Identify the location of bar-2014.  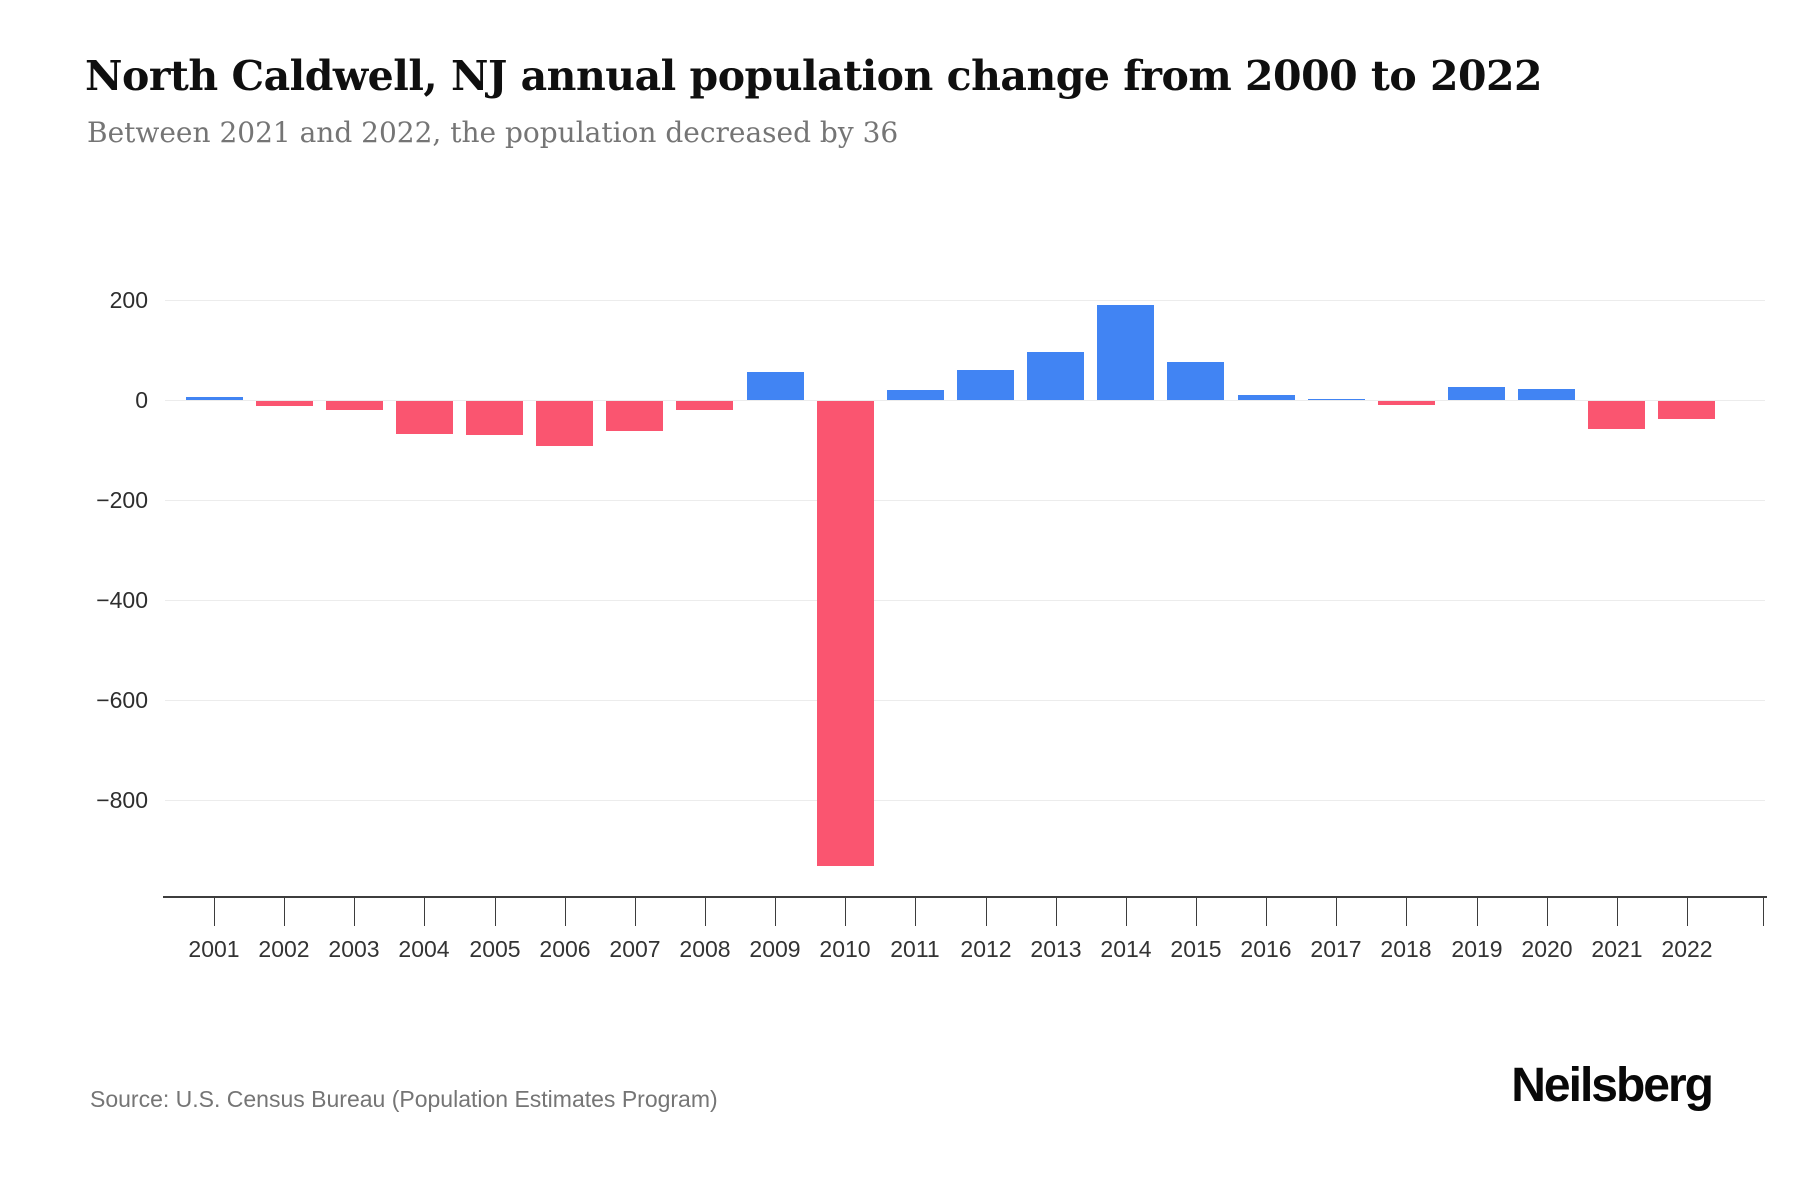
(1125, 352).